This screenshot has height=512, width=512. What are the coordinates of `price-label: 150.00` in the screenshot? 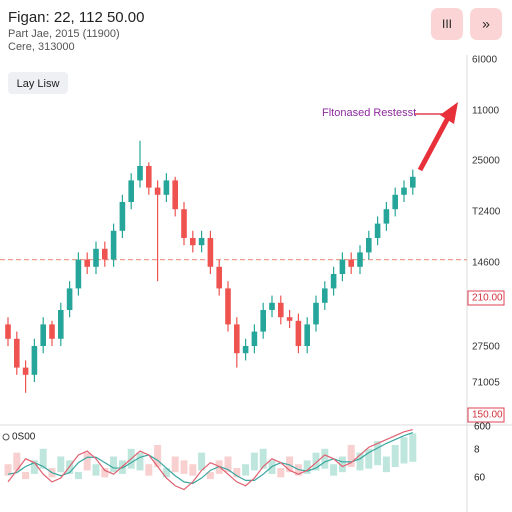 It's located at (487, 415).